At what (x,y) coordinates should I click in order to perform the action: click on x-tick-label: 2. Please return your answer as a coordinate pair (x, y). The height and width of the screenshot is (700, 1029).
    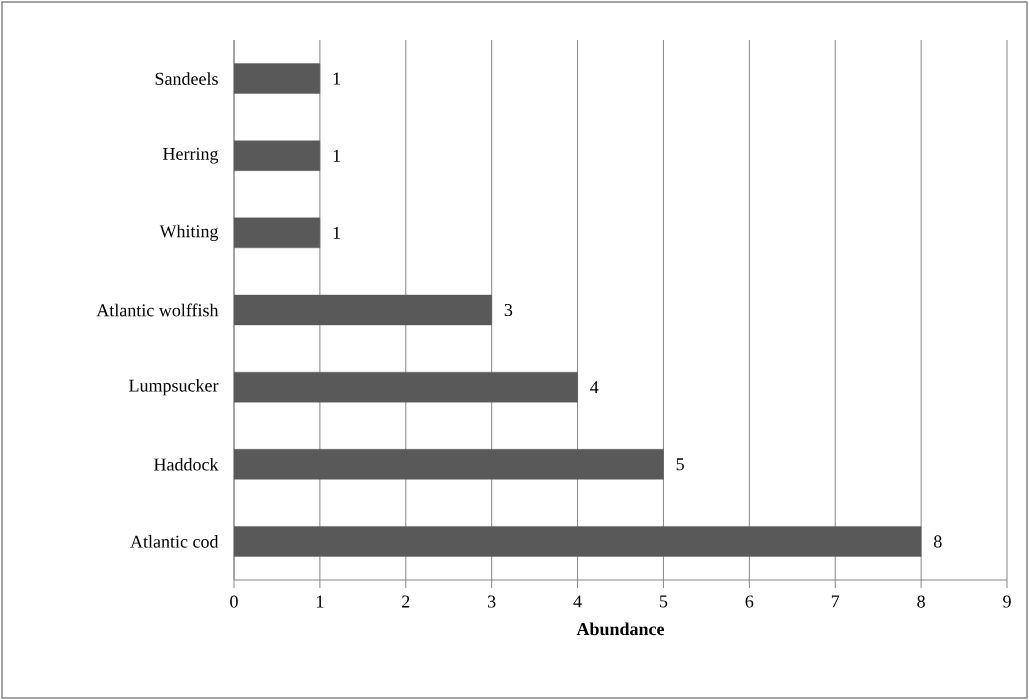
    Looking at the image, I should click on (406, 601).